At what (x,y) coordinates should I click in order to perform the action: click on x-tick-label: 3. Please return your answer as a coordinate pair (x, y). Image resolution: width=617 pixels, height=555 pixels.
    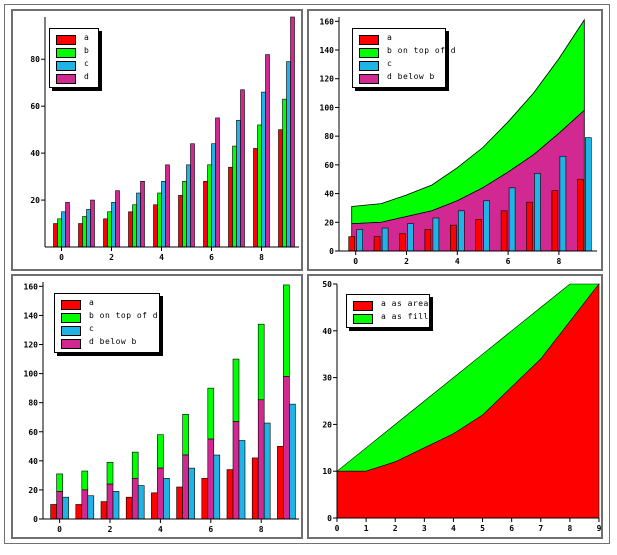
    Looking at the image, I should click on (424, 528).